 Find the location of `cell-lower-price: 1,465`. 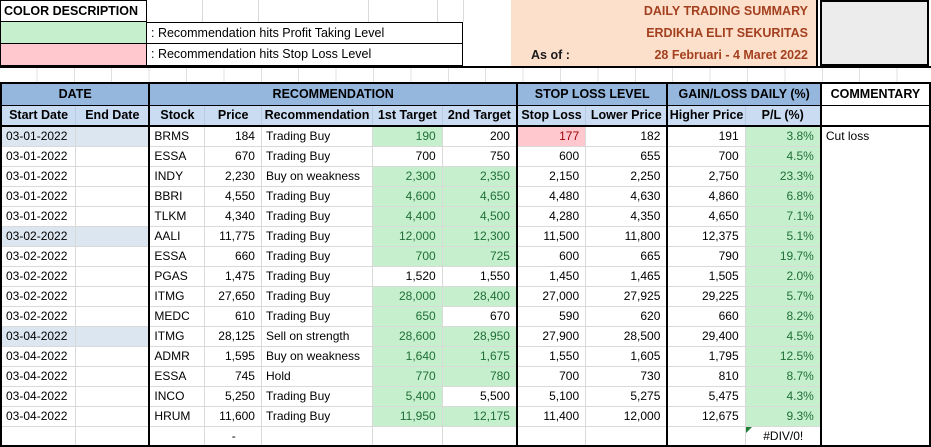

cell-lower-price: 1,465 is located at coordinates (627, 276).